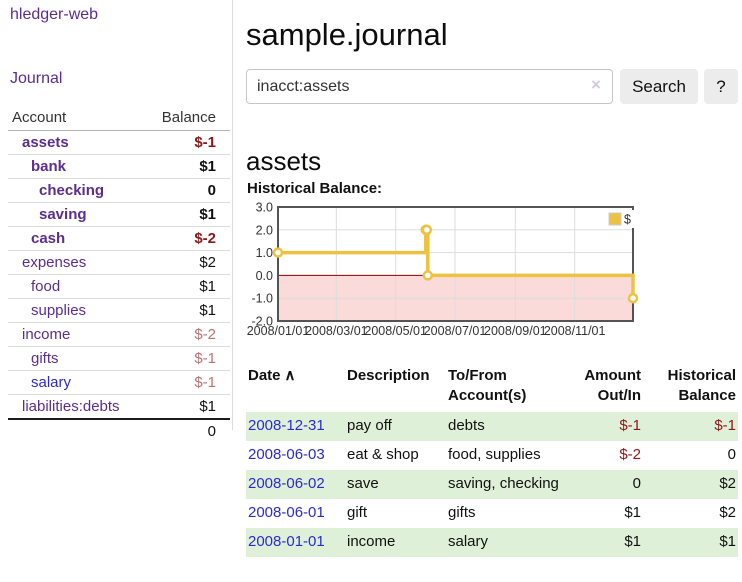 The width and height of the screenshot is (742, 582). Describe the element at coordinates (636, 483) in the screenshot. I see `transaction-amount-cell: 0` at that location.